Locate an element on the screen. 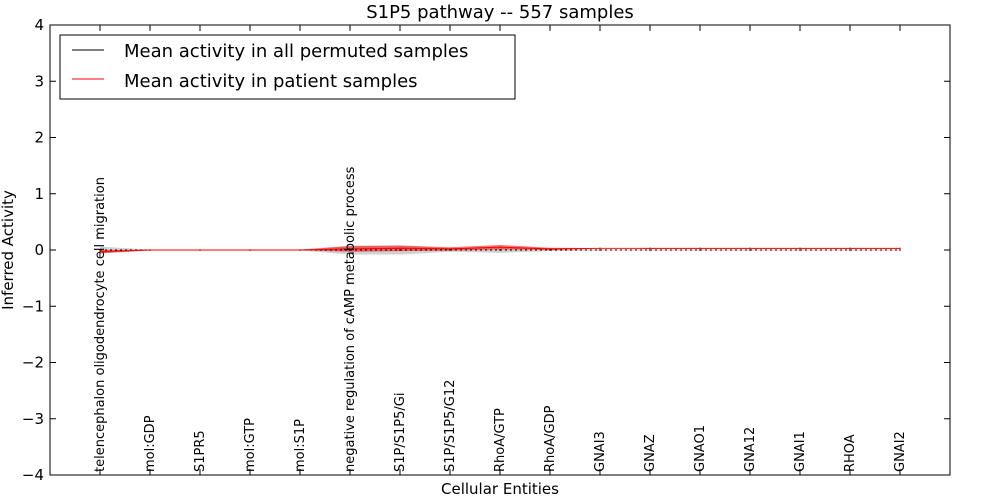 The image size is (1000, 500). entity-label: GNAZ is located at coordinates (650, 453).